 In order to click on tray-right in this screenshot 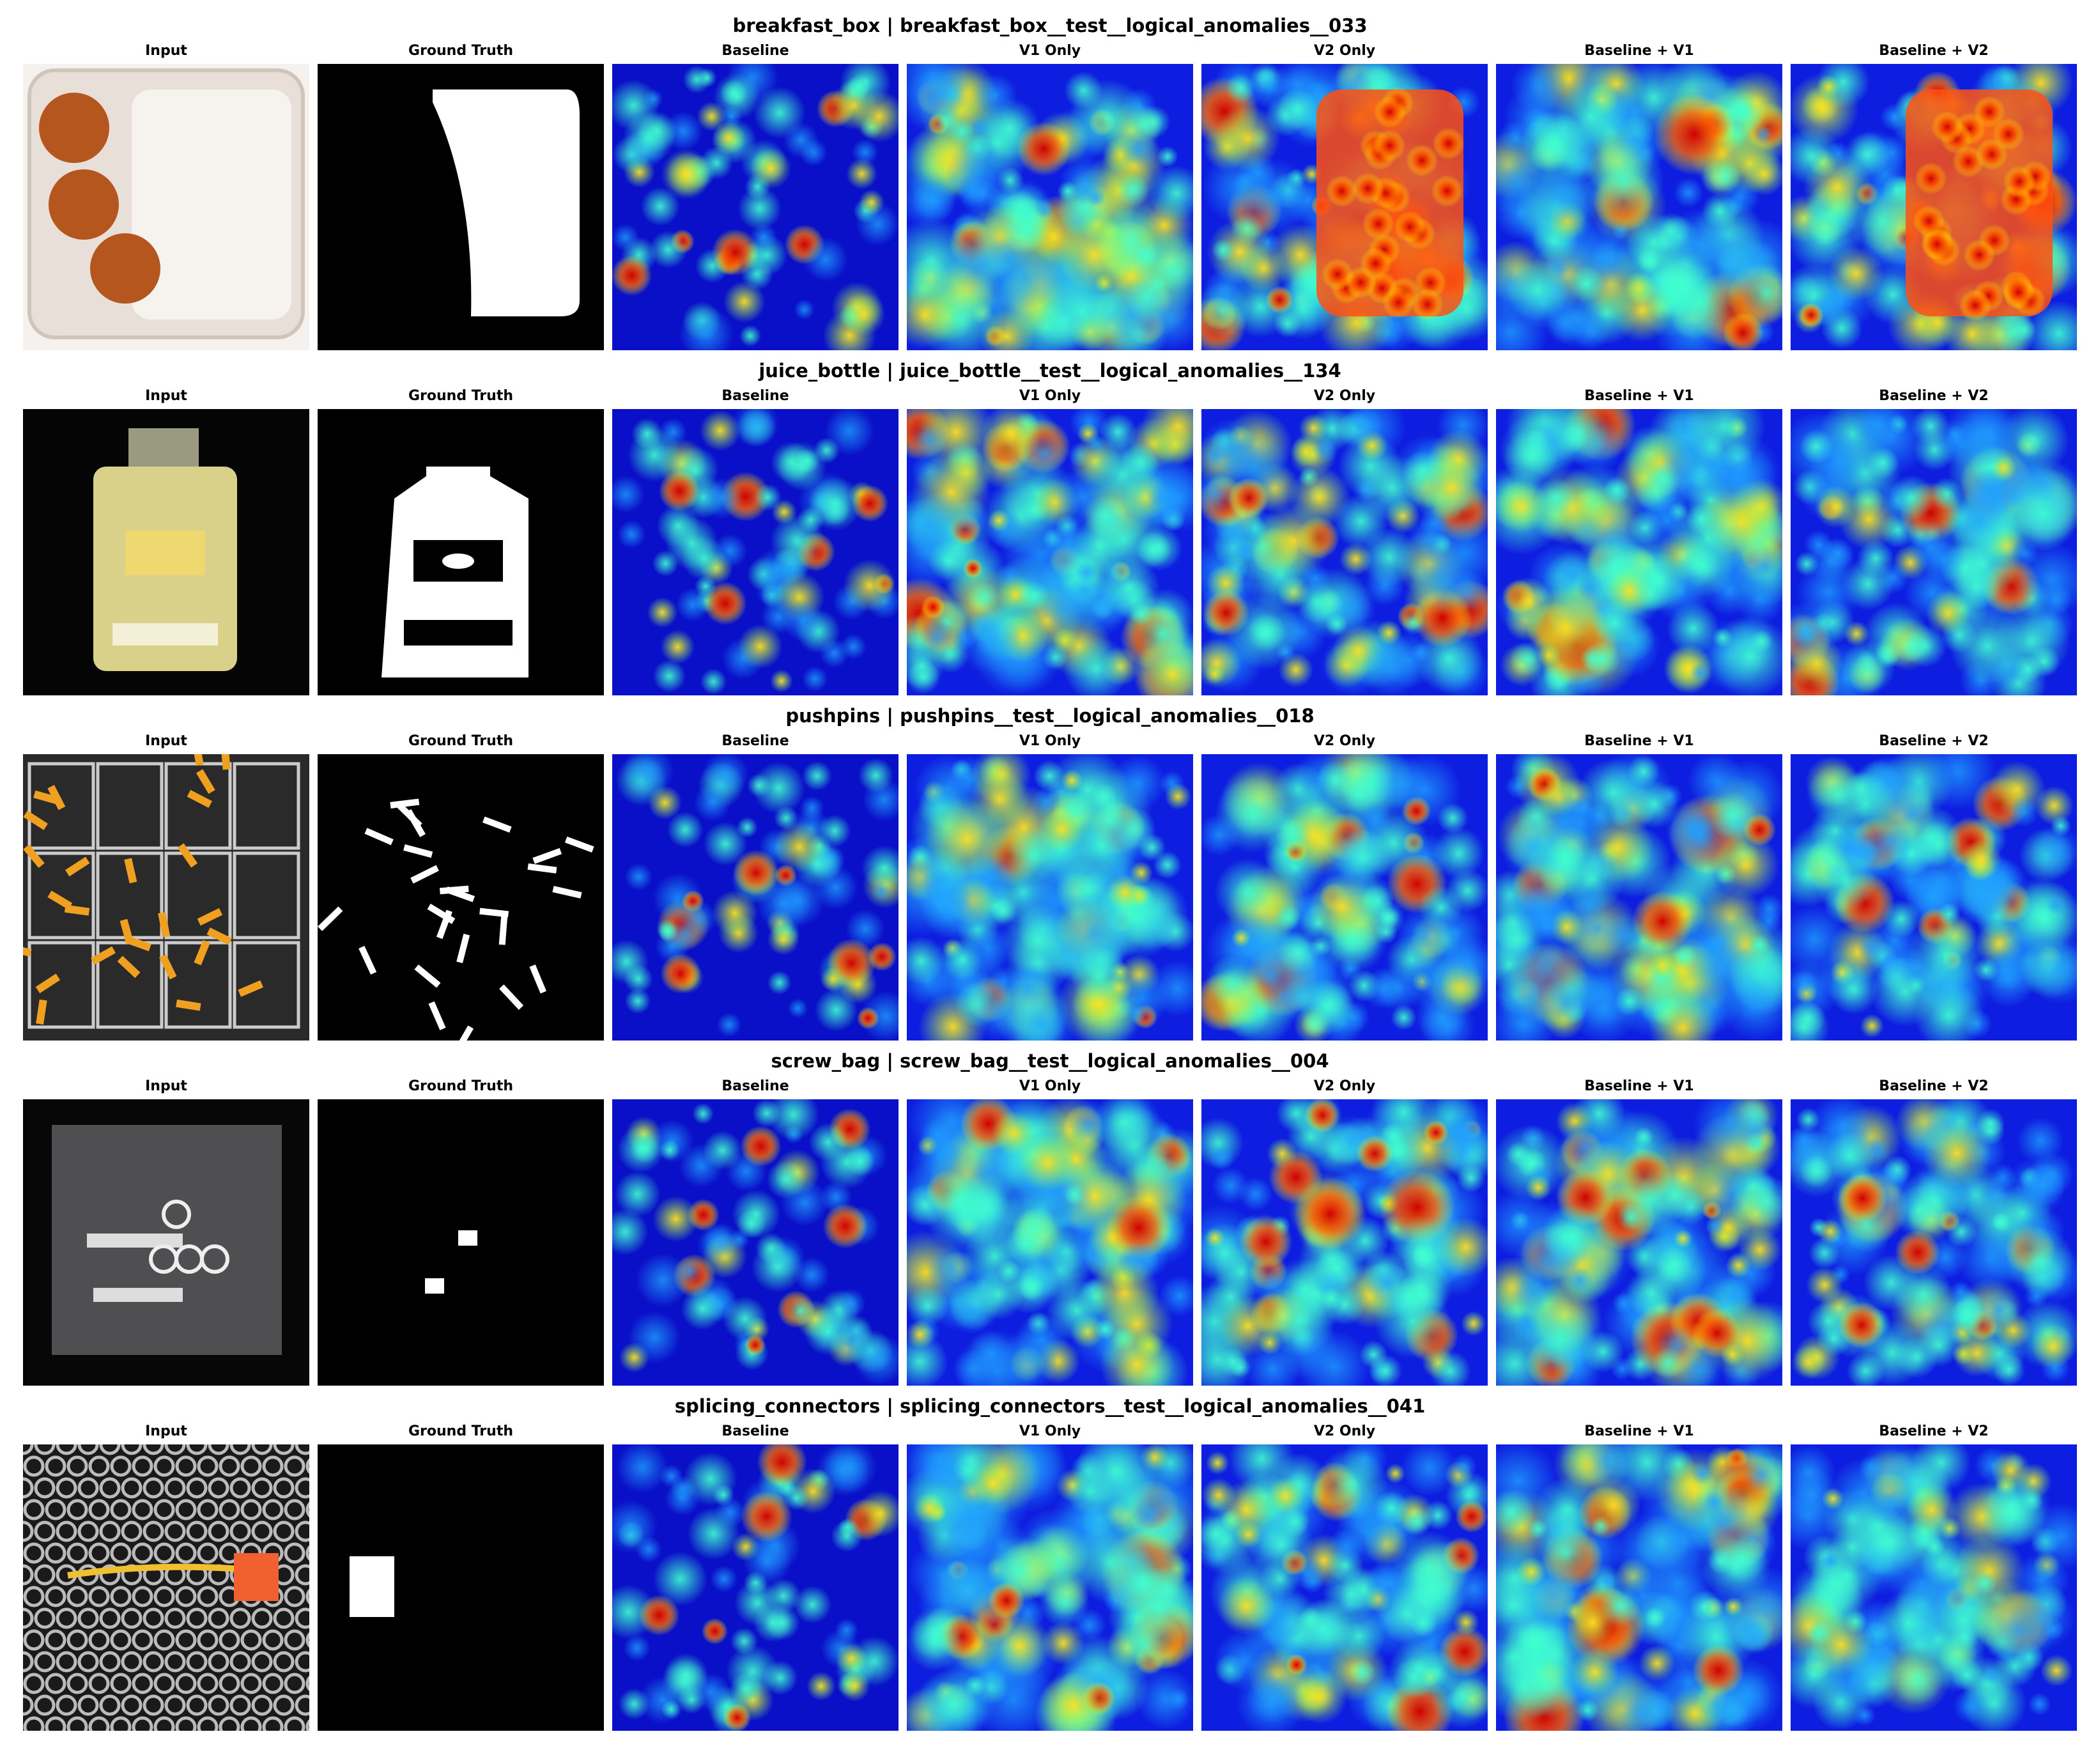, I will do `click(212, 204)`.